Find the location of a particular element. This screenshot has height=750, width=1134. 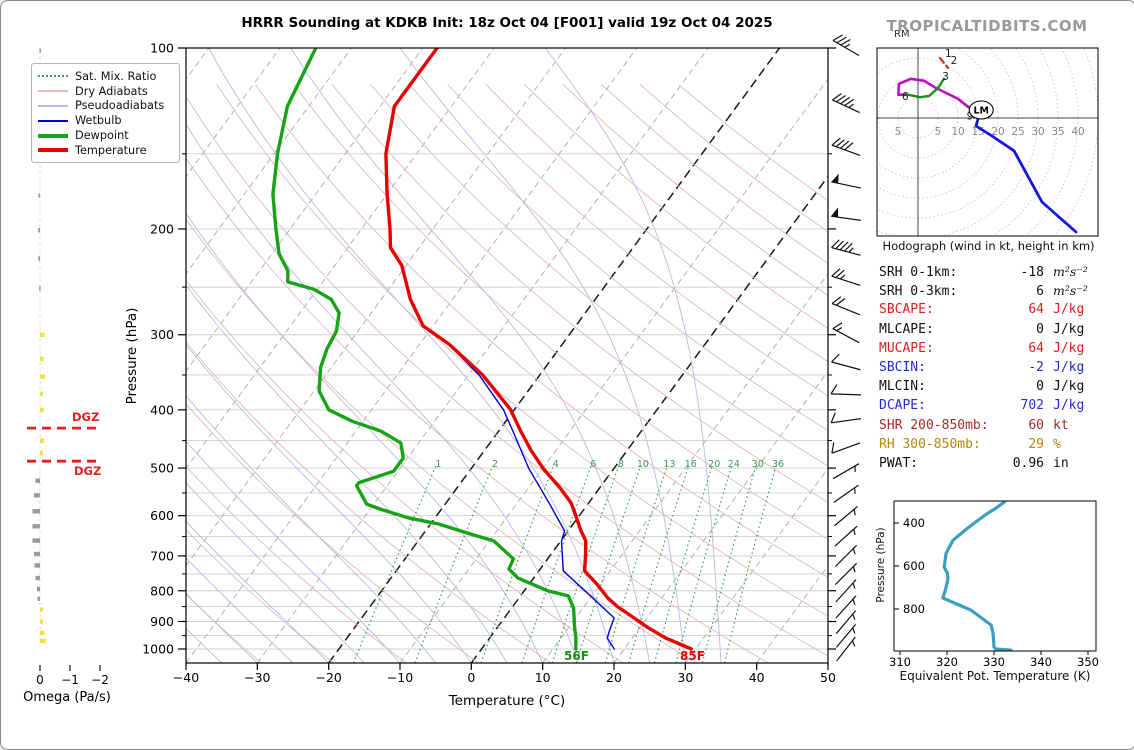

temperature-axis-label: Temperature (°C) is located at coordinates (507, 701).